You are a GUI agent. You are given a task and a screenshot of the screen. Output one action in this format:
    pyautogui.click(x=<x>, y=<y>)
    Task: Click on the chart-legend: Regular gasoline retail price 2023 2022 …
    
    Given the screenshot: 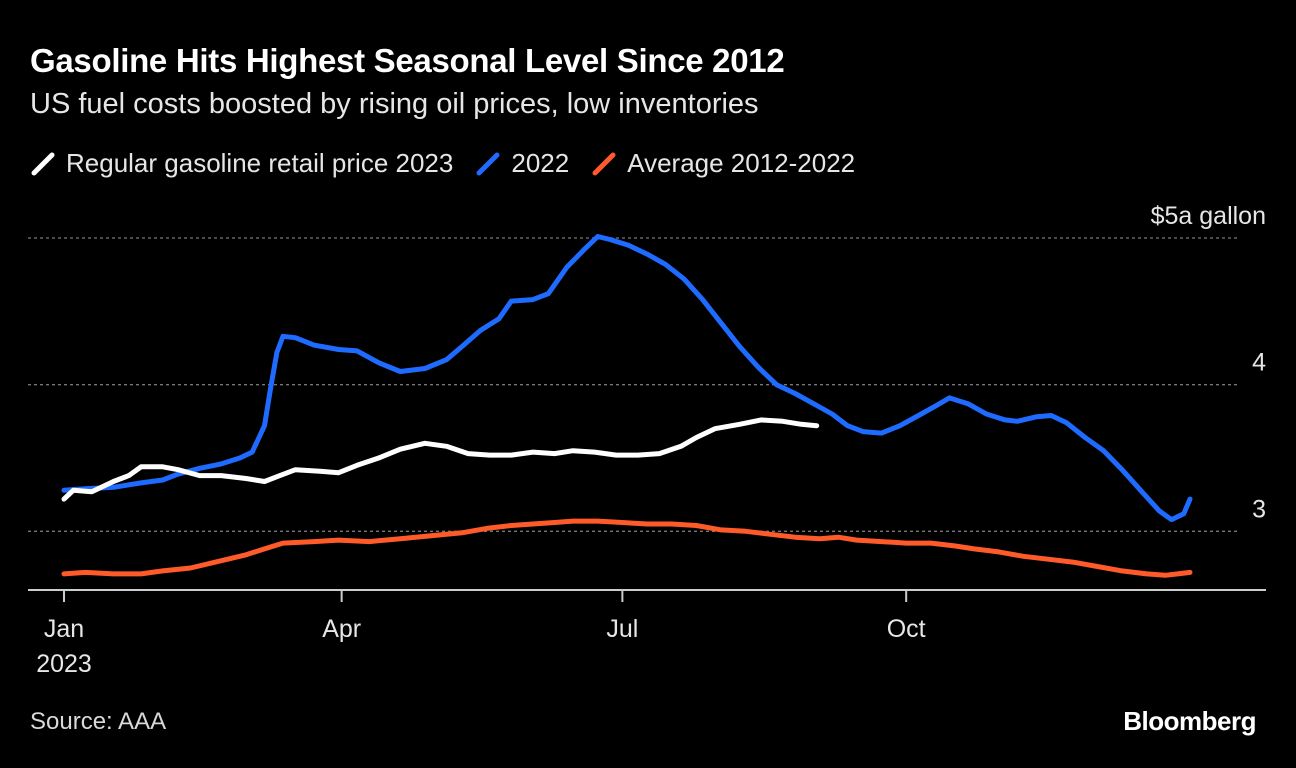 What is the action you would take?
    pyautogui.click(x=453, y=163)
    